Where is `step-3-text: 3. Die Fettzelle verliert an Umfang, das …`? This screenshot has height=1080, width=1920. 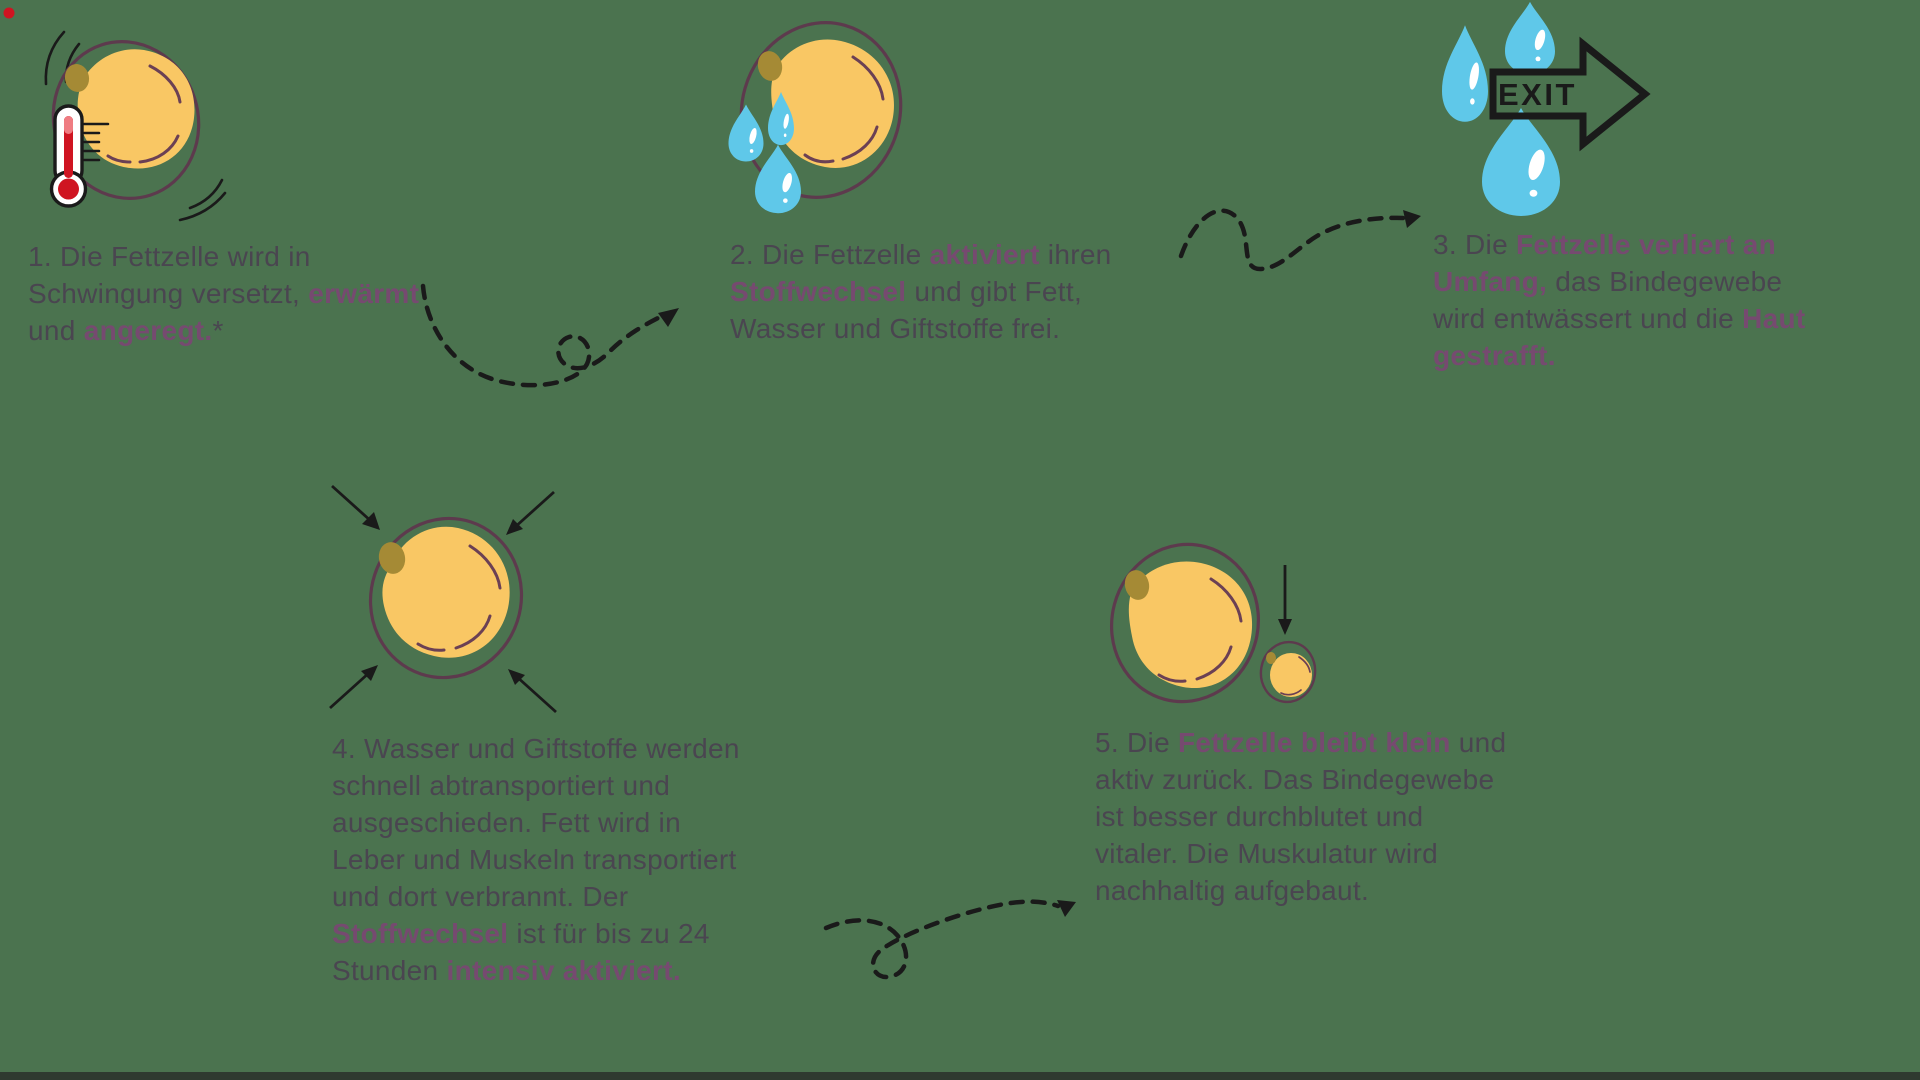
step-3-text: 3. Die Fettzelle verliert an Umfang, das … is located at coordinates (1619, 300).